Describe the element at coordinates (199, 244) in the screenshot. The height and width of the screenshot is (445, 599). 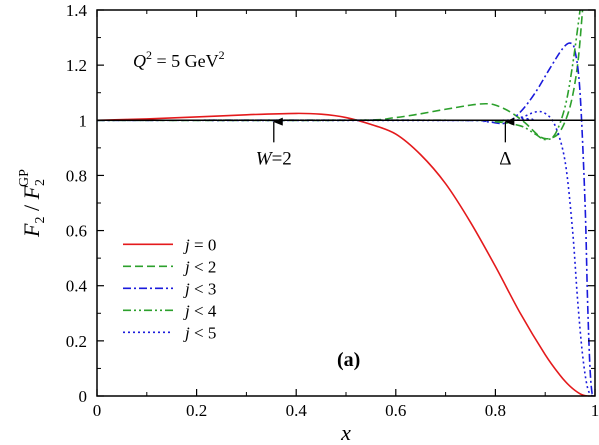
I see `legend-label-1: j = 0` at that location.